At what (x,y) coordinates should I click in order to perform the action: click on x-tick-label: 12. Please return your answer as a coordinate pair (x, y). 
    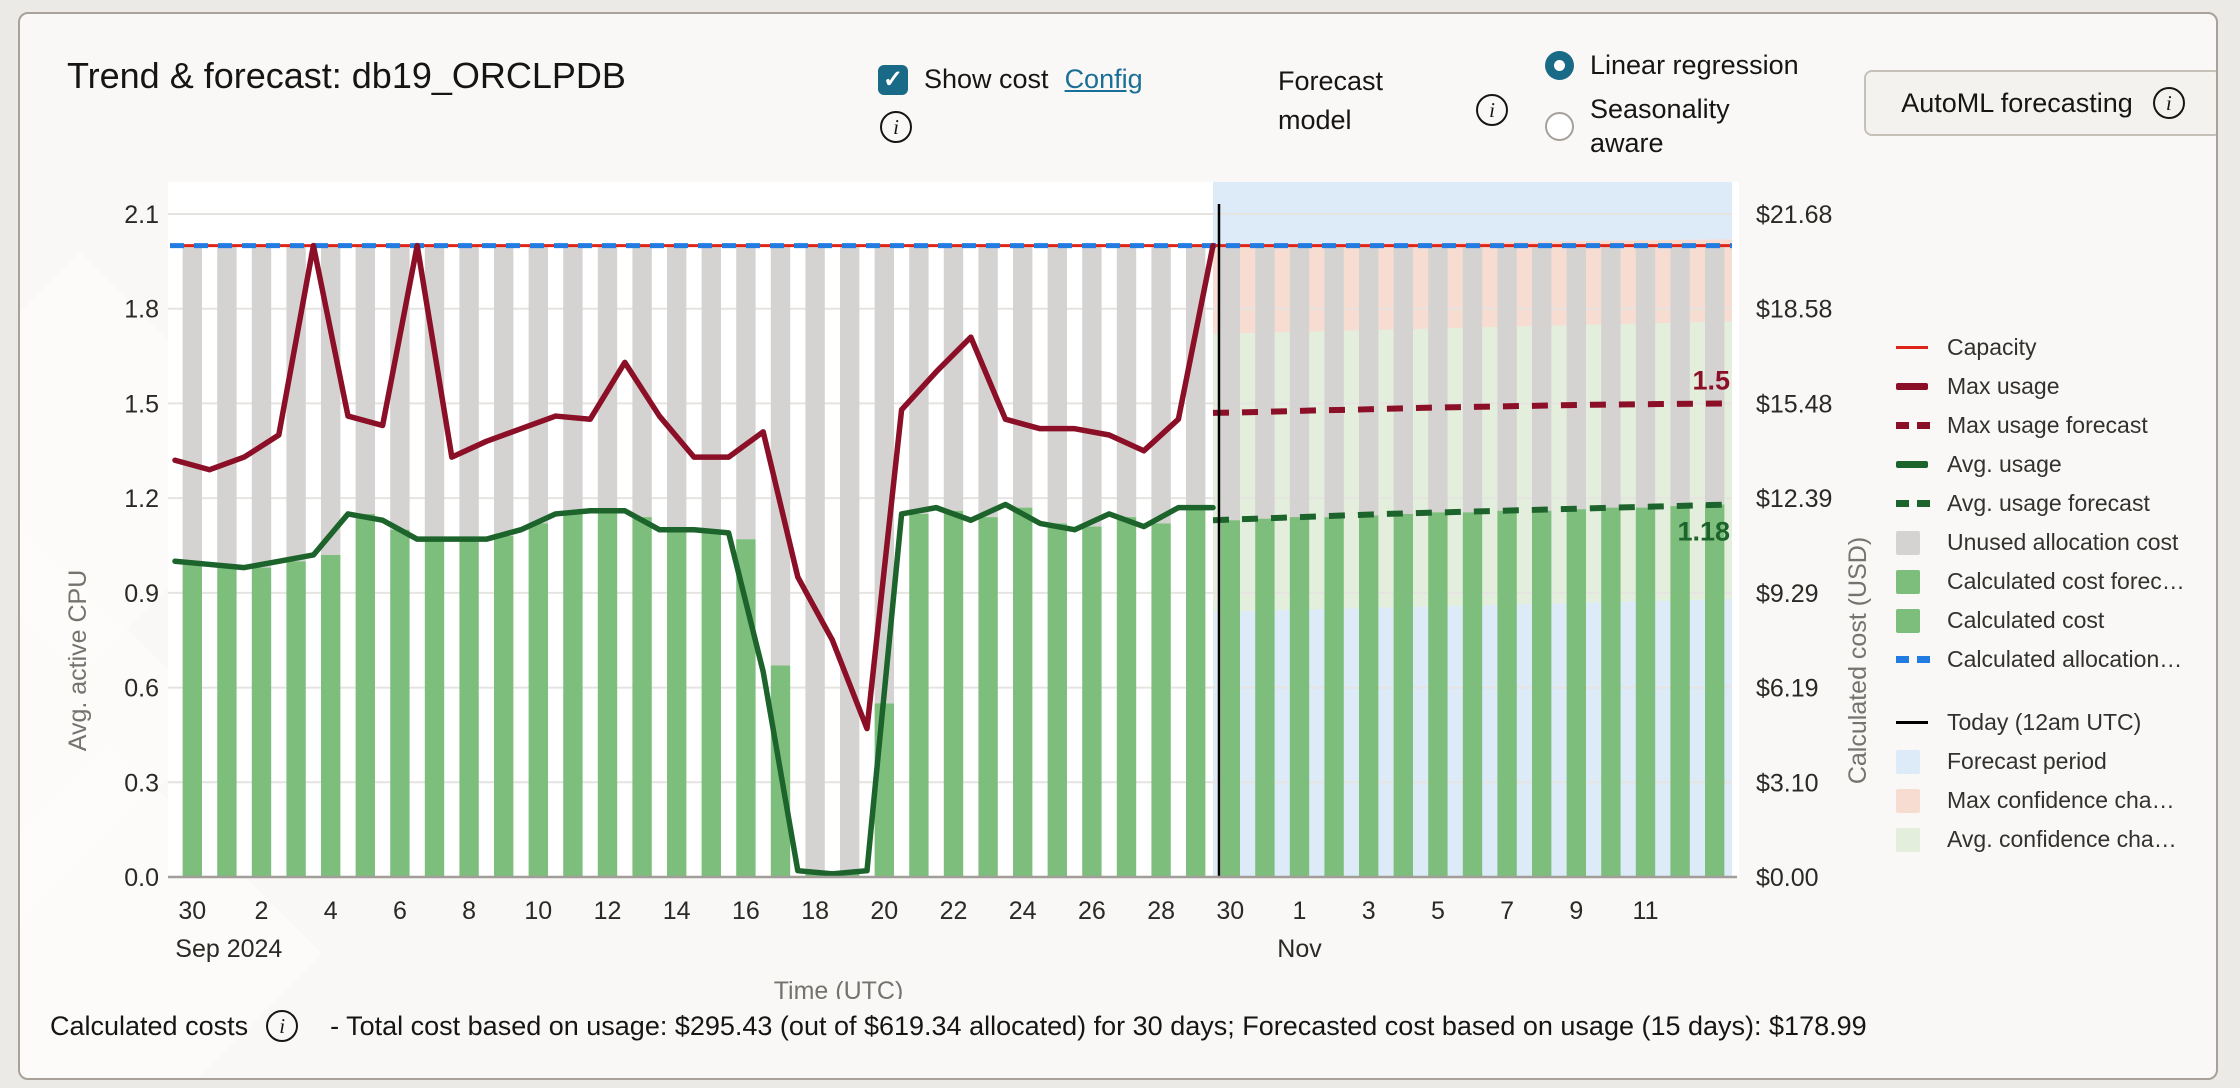
    Looking at the image, I should click on (608, 911).